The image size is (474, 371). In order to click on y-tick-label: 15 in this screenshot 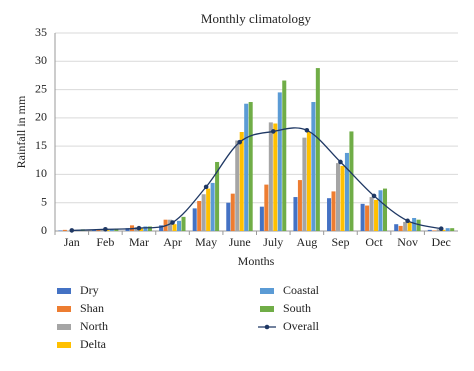, I will do `click(41, 145)`.